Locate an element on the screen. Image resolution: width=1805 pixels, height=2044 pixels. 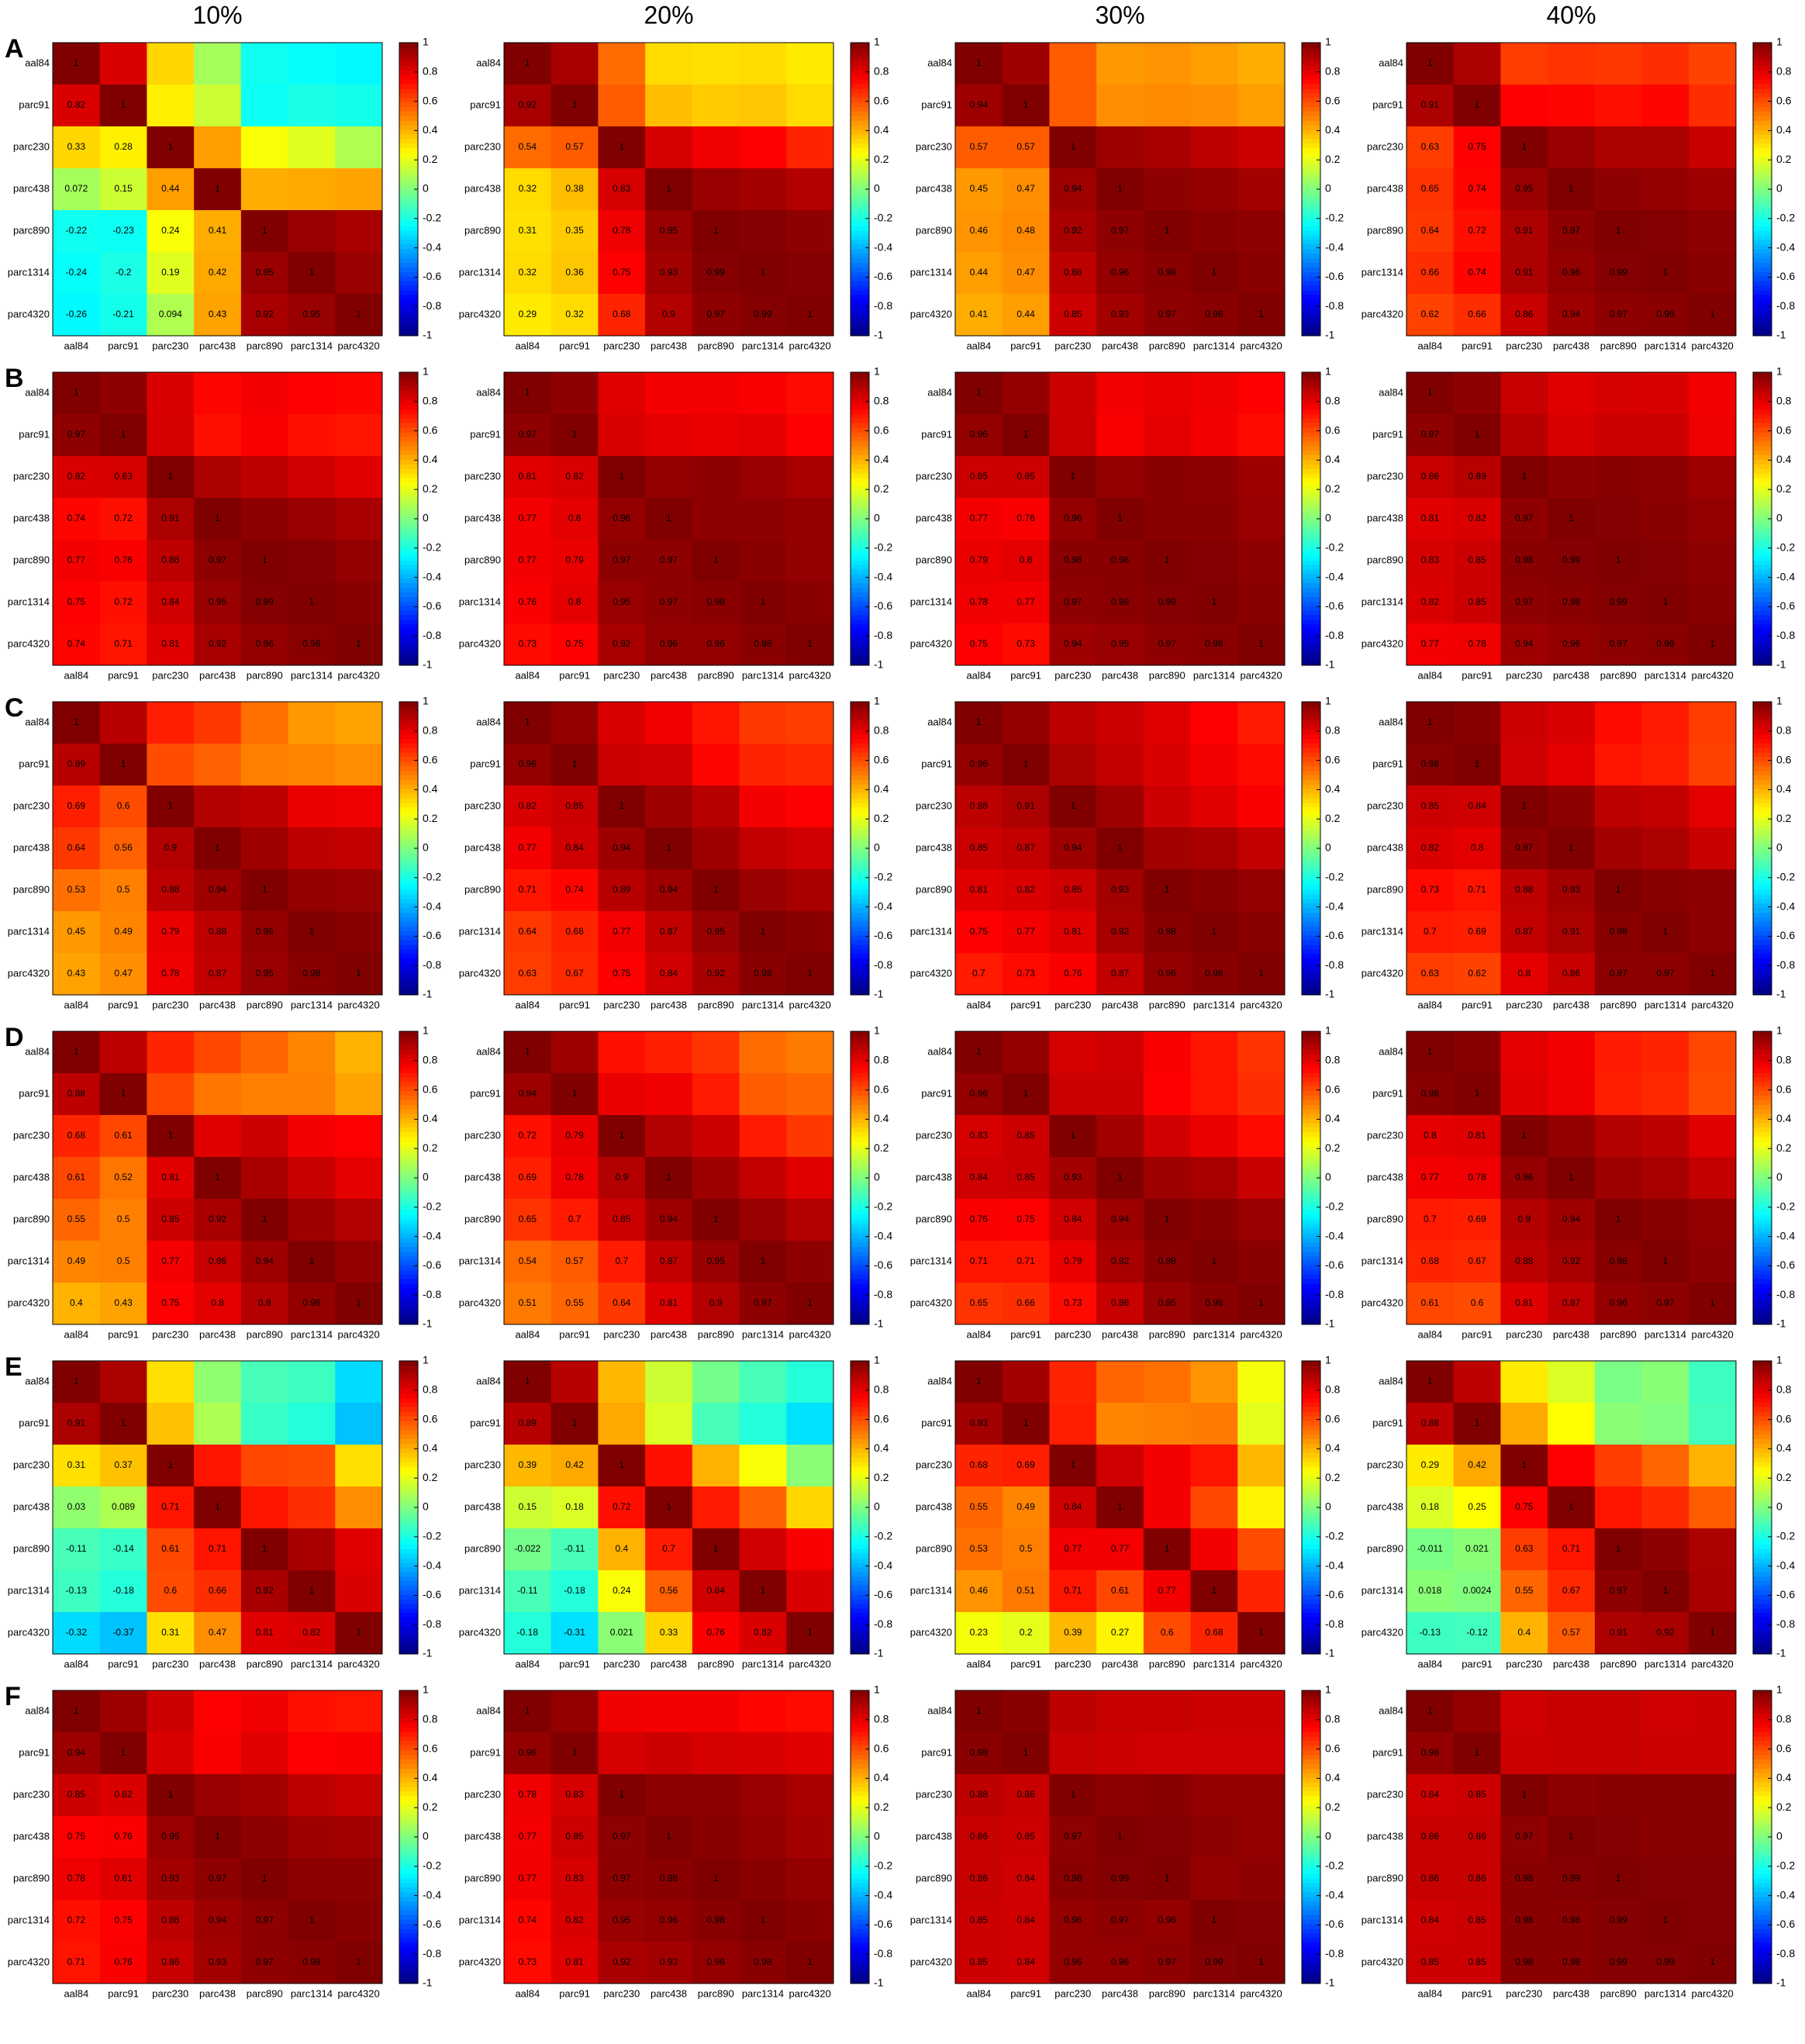
cell-label: 0.98 is located at coordinates (1665, 643).